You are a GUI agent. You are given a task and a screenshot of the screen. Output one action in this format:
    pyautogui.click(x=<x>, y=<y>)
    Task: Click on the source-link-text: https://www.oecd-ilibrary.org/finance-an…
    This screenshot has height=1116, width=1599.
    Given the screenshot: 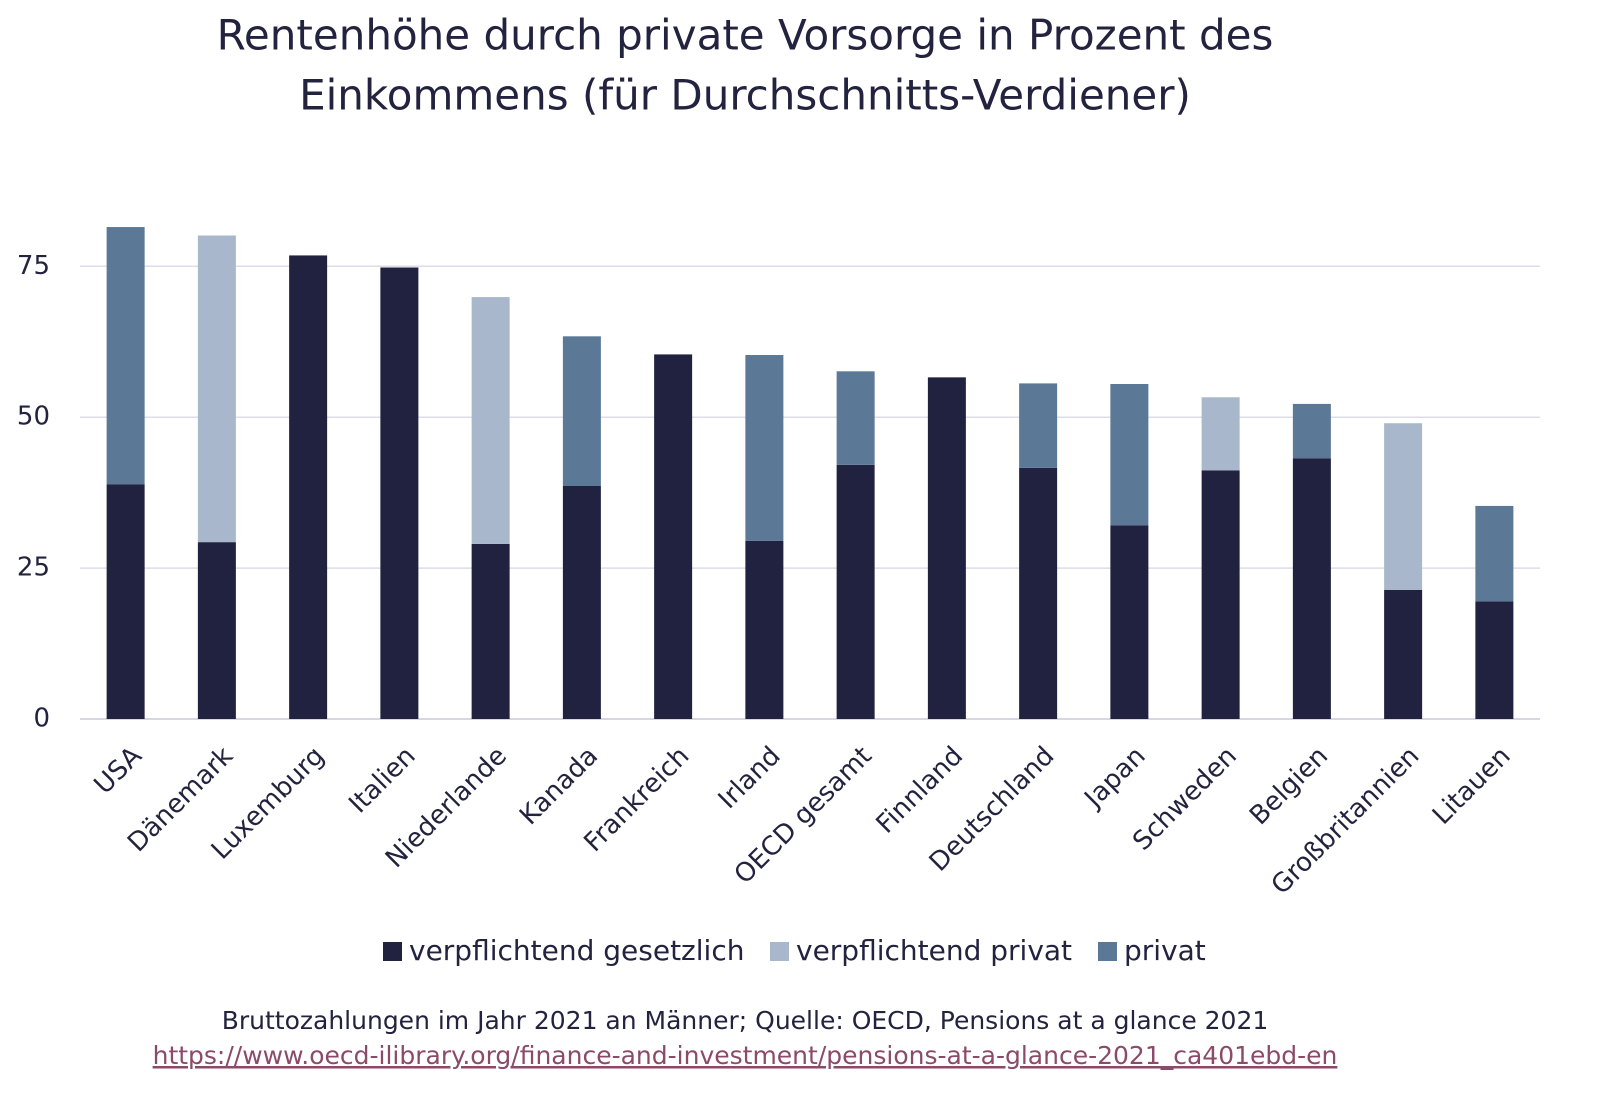 What is the action you would take?
    pyautogui.click(x=745, y=1055)
    